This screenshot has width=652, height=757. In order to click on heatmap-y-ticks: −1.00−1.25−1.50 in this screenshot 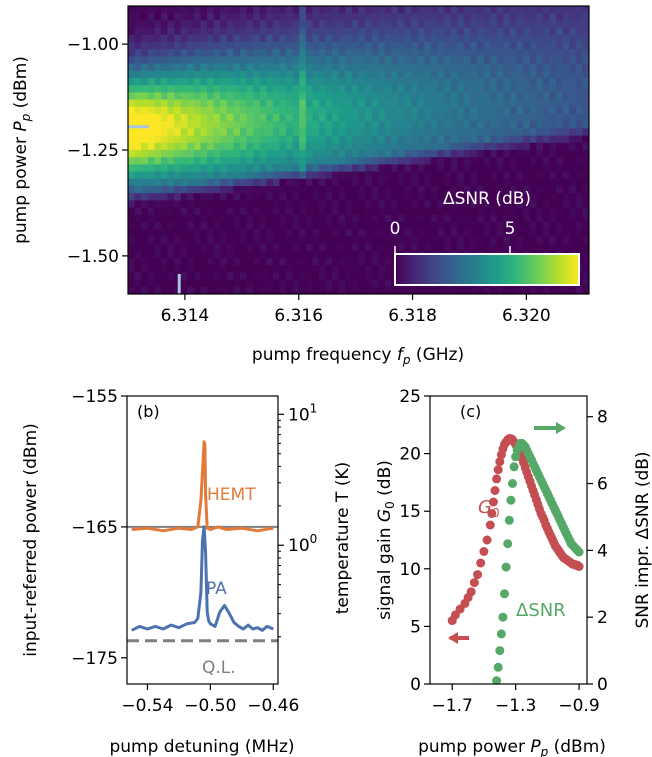, I will do `click(97, 151)`.